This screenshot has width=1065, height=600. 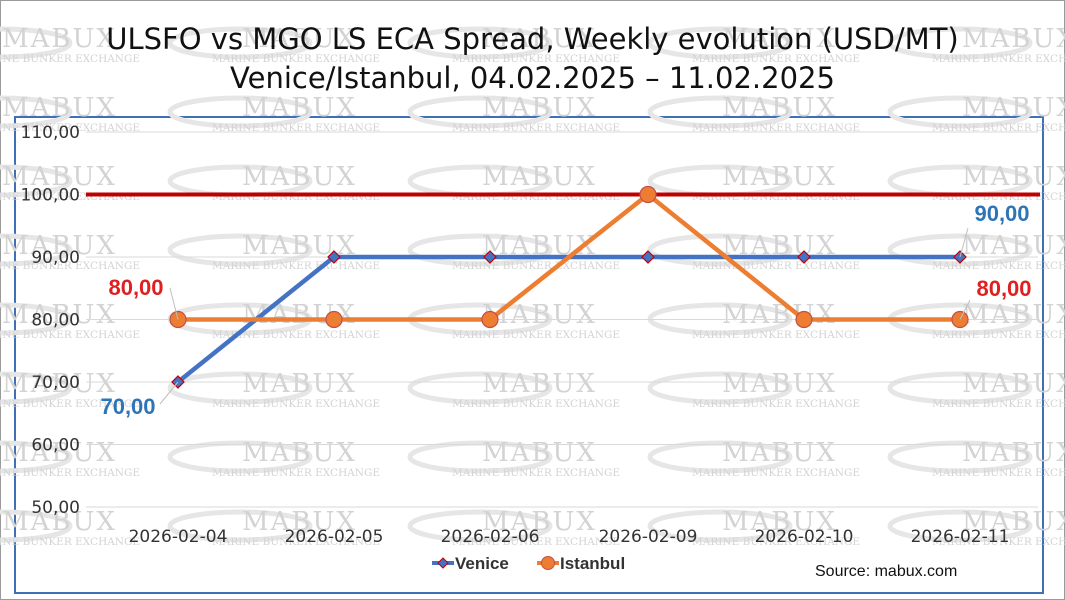 I want to click on legend-item-istanbul: Istanbul, so click(x=581, y=563).